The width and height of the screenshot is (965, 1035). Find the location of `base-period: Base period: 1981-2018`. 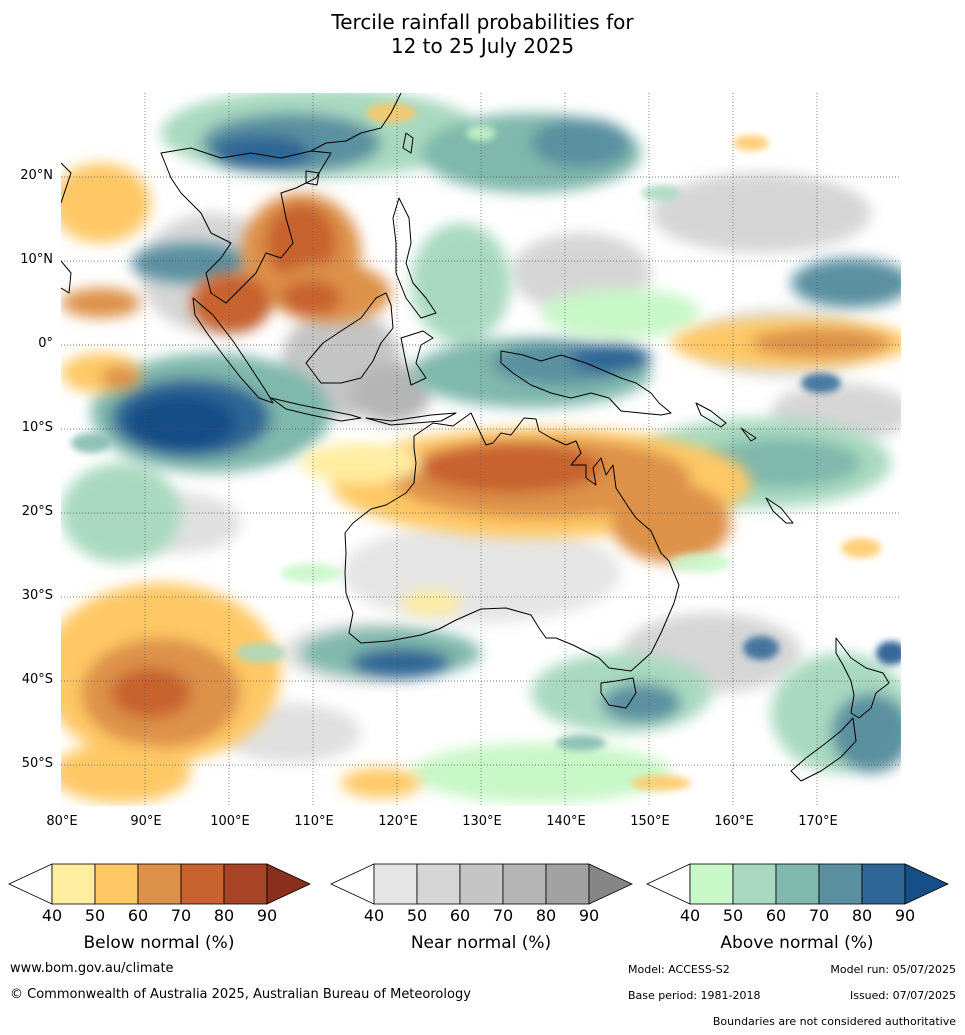

base-period: Base period: 1981-2018 is located at coordinates (694, 995).